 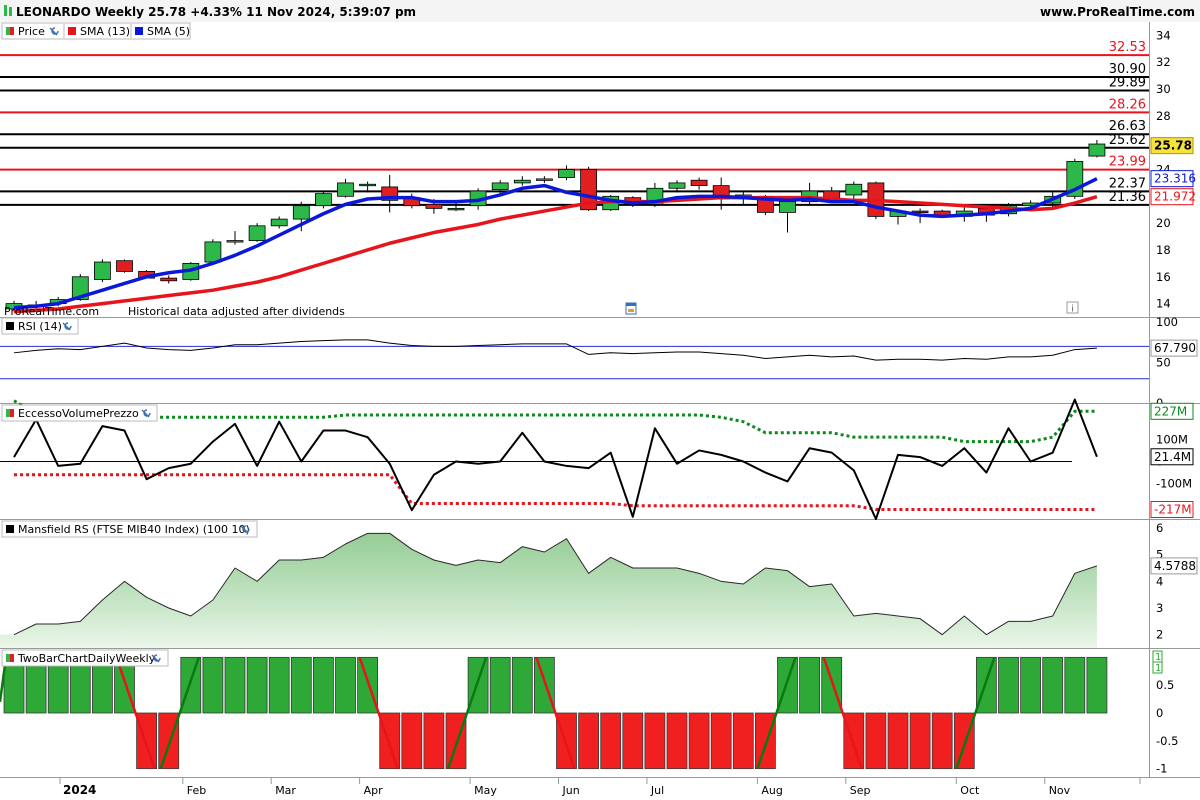 I want to click on twobar-tag: 1, so click(x=1158, y=668).